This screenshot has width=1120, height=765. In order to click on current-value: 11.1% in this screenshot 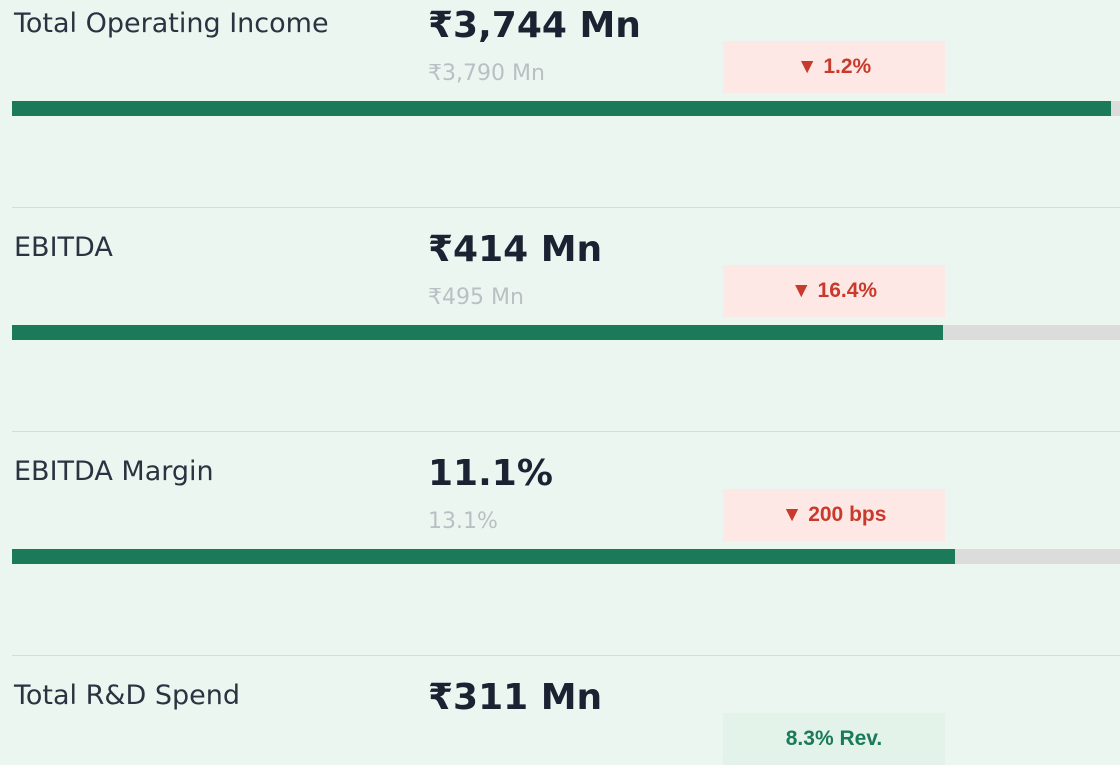, I will do `click(490, 473)`.